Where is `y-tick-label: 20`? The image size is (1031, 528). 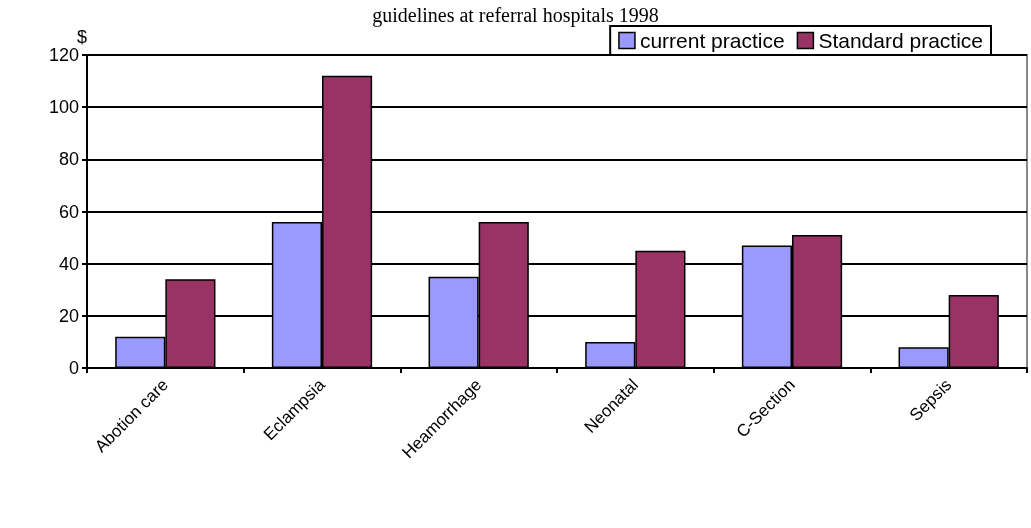
y-tick-label: 20 is located at coordinates (68, 315).